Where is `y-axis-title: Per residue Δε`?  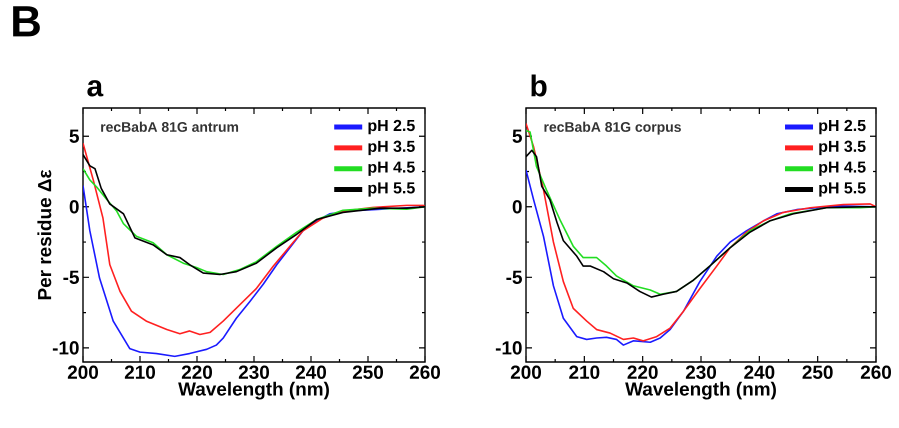 y-axis-title: Per residue Δε is located at coordinates (44, 235).